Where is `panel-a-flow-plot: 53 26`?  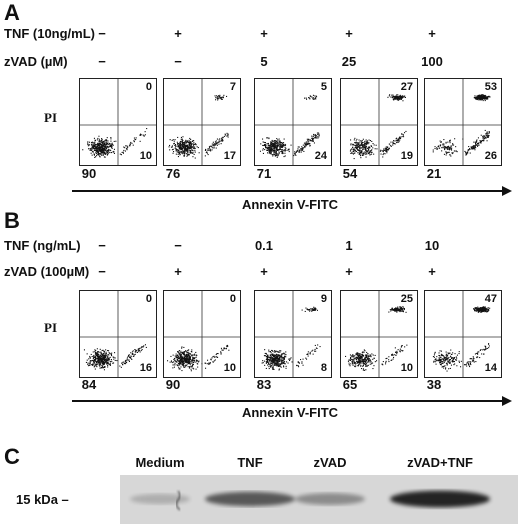
panel-a-flow-plot: 53 26 is located at coordinates (463, 122).